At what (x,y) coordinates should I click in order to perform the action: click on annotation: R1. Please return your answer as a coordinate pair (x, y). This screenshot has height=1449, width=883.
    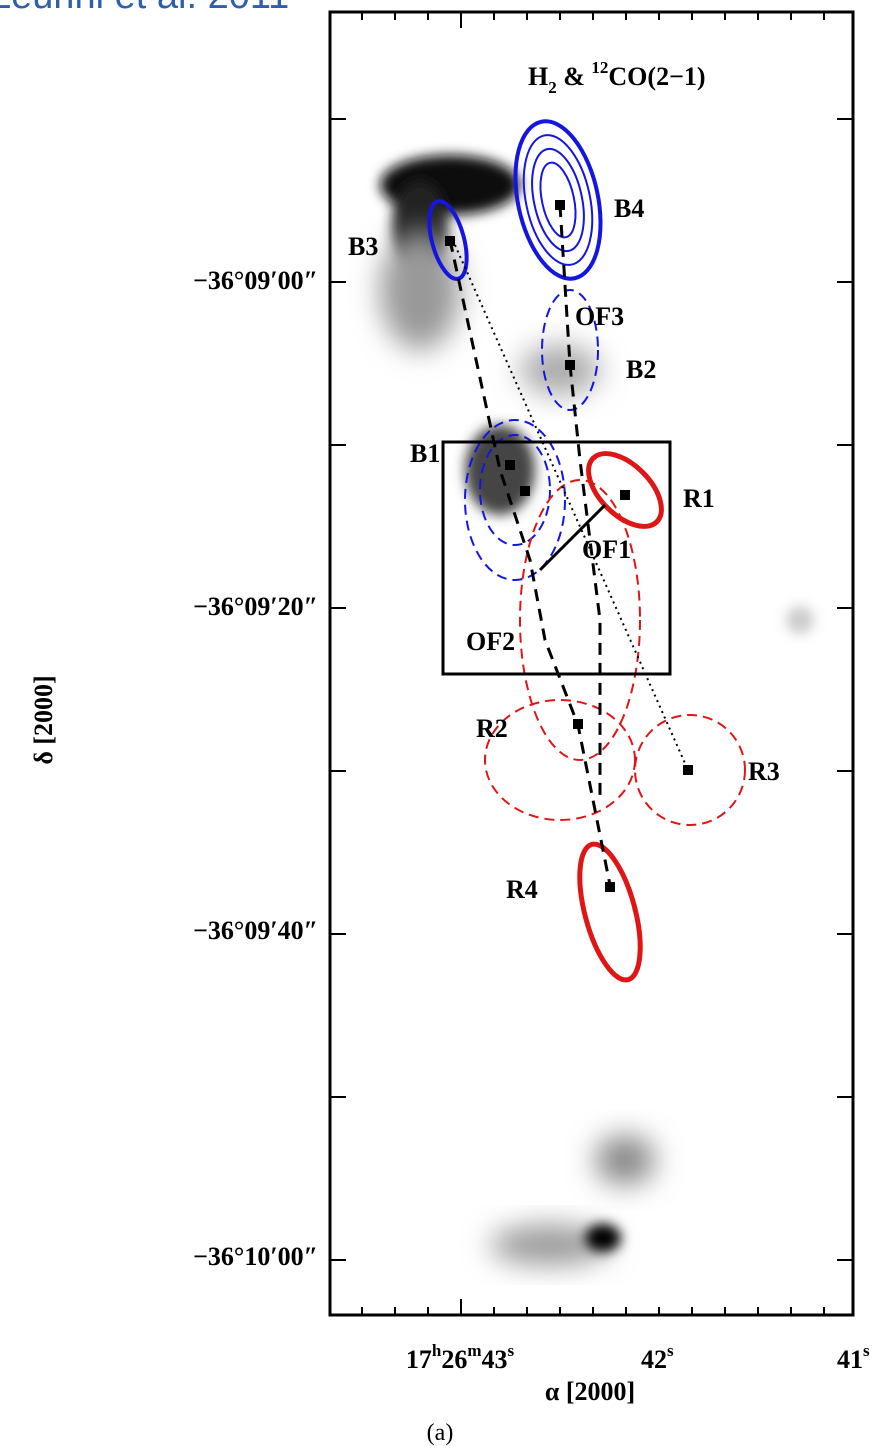
    Looking at the image, I should click on (699, 498).